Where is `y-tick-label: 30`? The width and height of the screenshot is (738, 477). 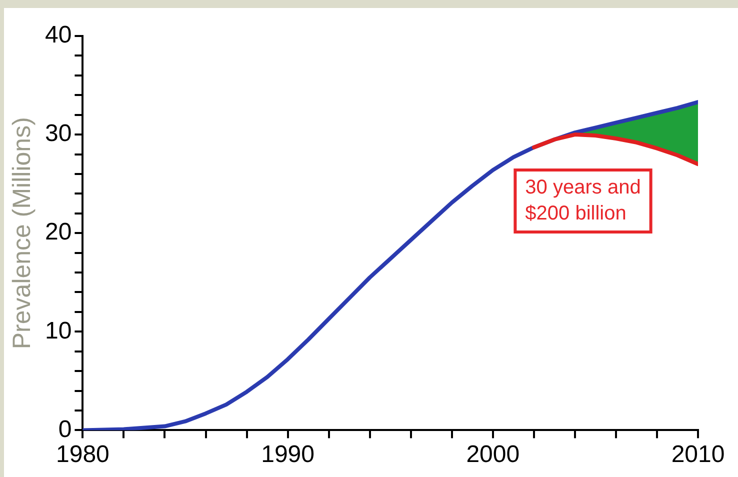 y-tick-label: 30 is located at coordinates (58, 134).